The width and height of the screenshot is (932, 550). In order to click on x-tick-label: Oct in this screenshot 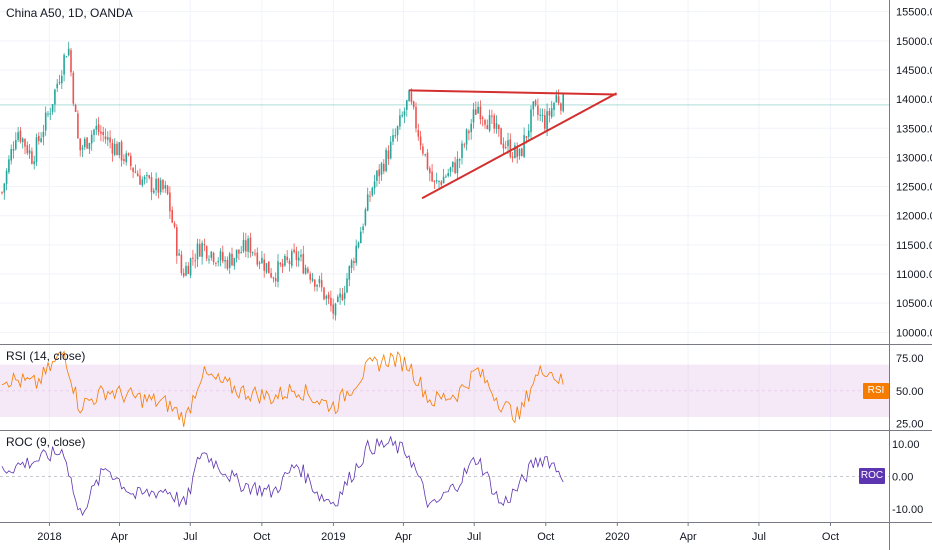, I will do `click(830, 537)`.